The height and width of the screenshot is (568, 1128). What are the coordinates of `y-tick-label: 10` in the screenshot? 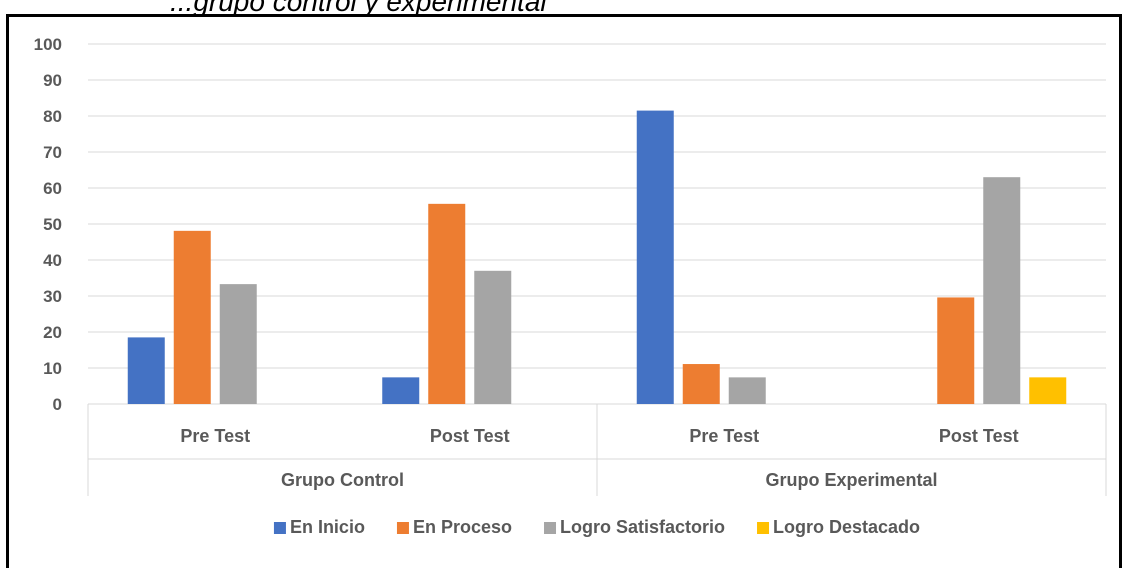 It's located at (52, 368).